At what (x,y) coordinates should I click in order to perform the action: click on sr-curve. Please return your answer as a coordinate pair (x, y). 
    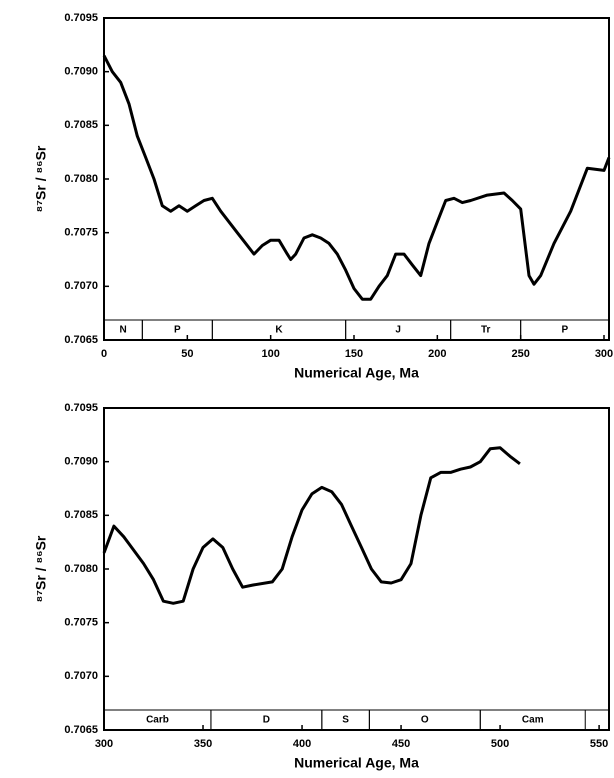
    Looking at the image, I should click on (311, 525).